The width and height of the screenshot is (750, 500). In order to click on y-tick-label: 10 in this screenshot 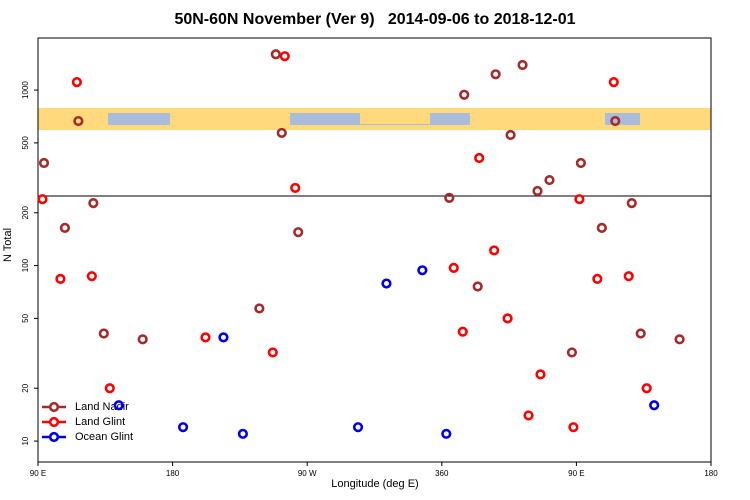, I will do `click(25, 440)`.